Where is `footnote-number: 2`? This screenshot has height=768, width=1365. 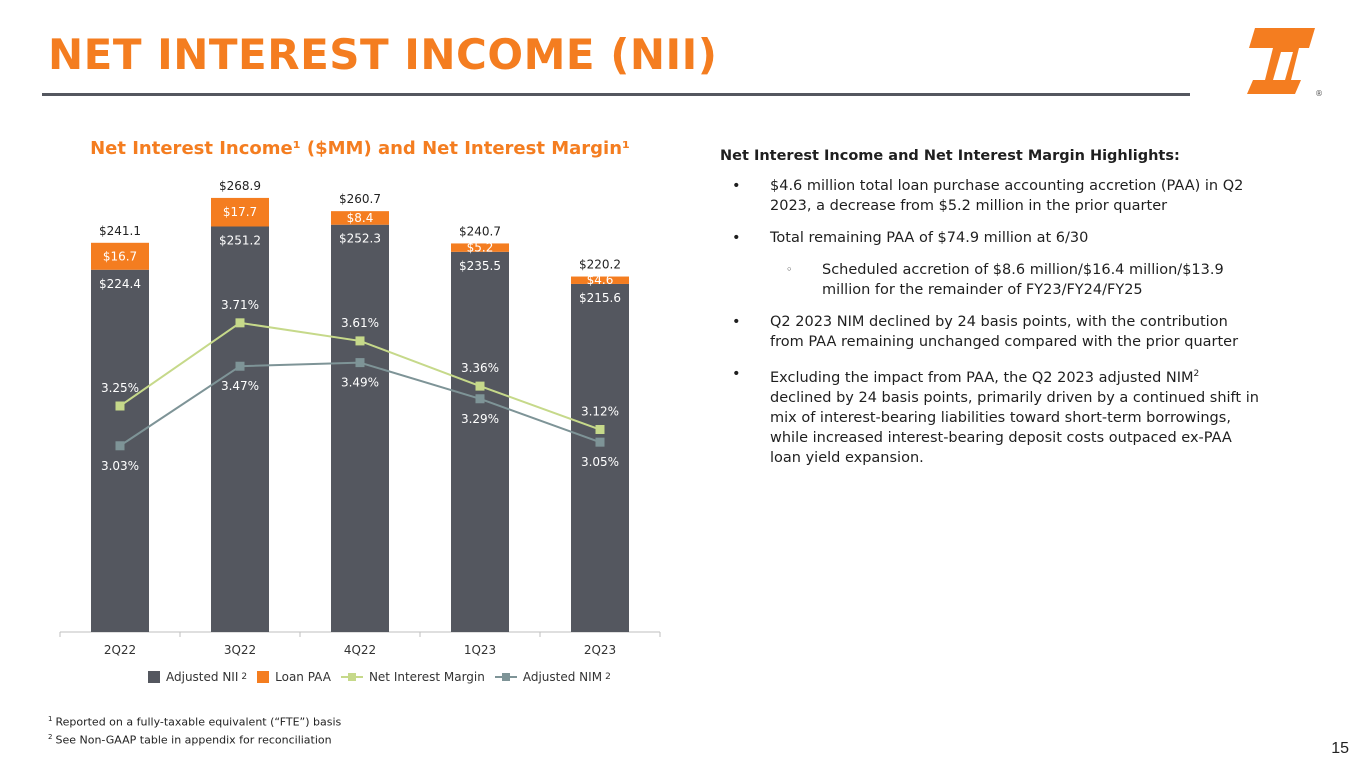
footnote-number: 2 is located at coordinates (50, 736).